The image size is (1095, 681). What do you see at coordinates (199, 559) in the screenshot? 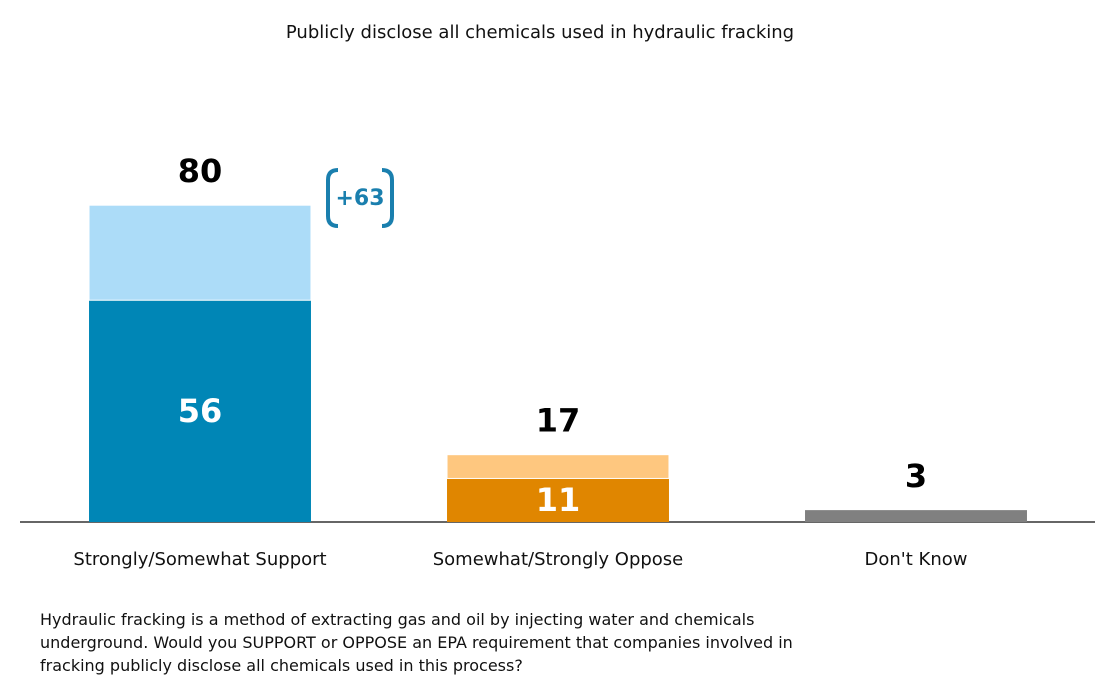
I see `x-tick-label: Strongly/Somewhat Support` at bounding box center [199, 559].